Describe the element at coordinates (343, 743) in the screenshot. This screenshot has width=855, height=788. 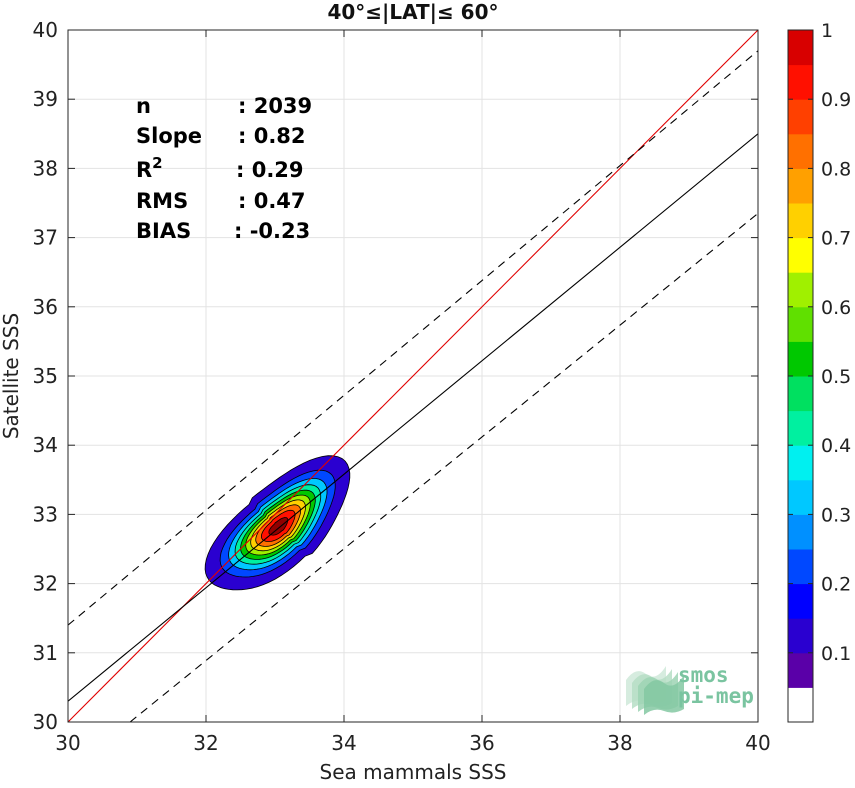
I see `x-tick-label-2: 34` at that location.